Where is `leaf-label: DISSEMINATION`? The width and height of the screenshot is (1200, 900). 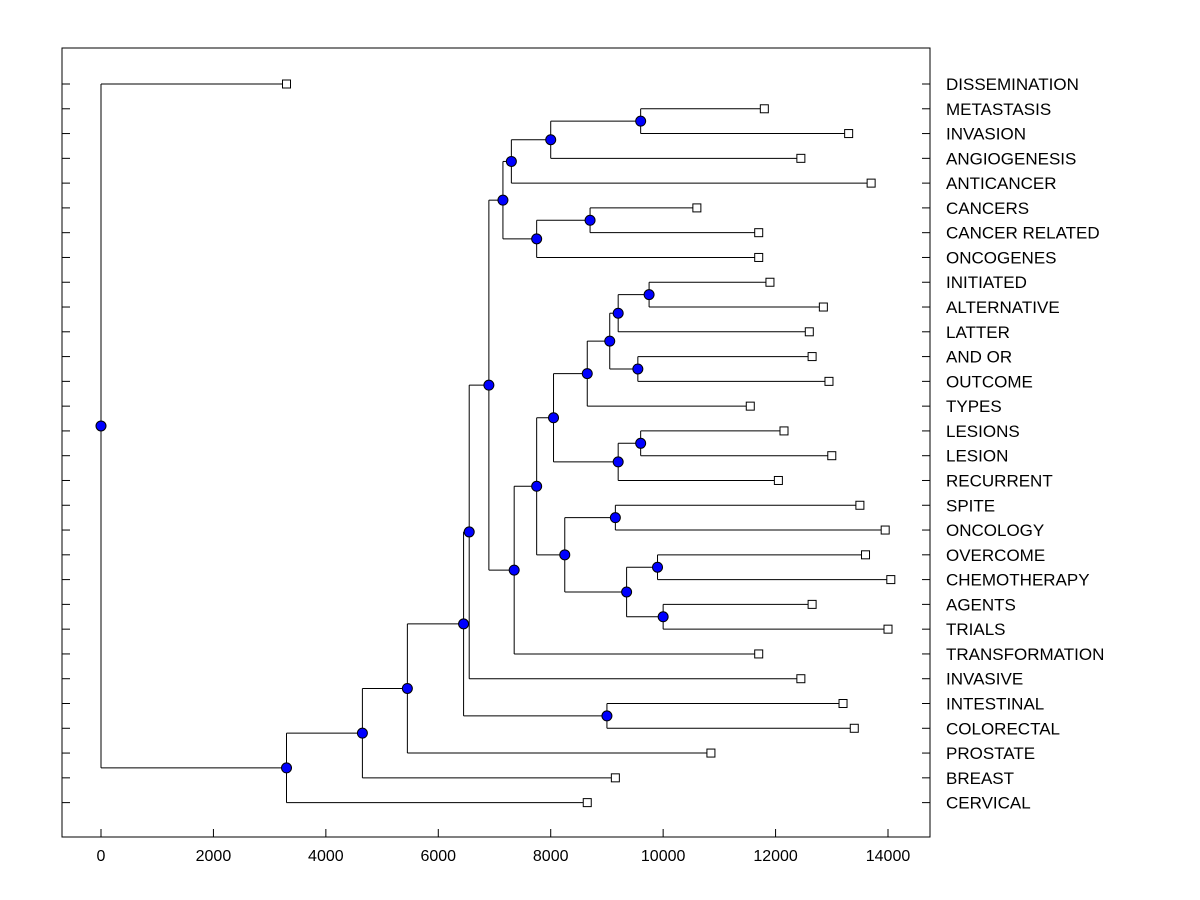 leaf-label: DISSEMINATION is located at coordinates (1012, 84).